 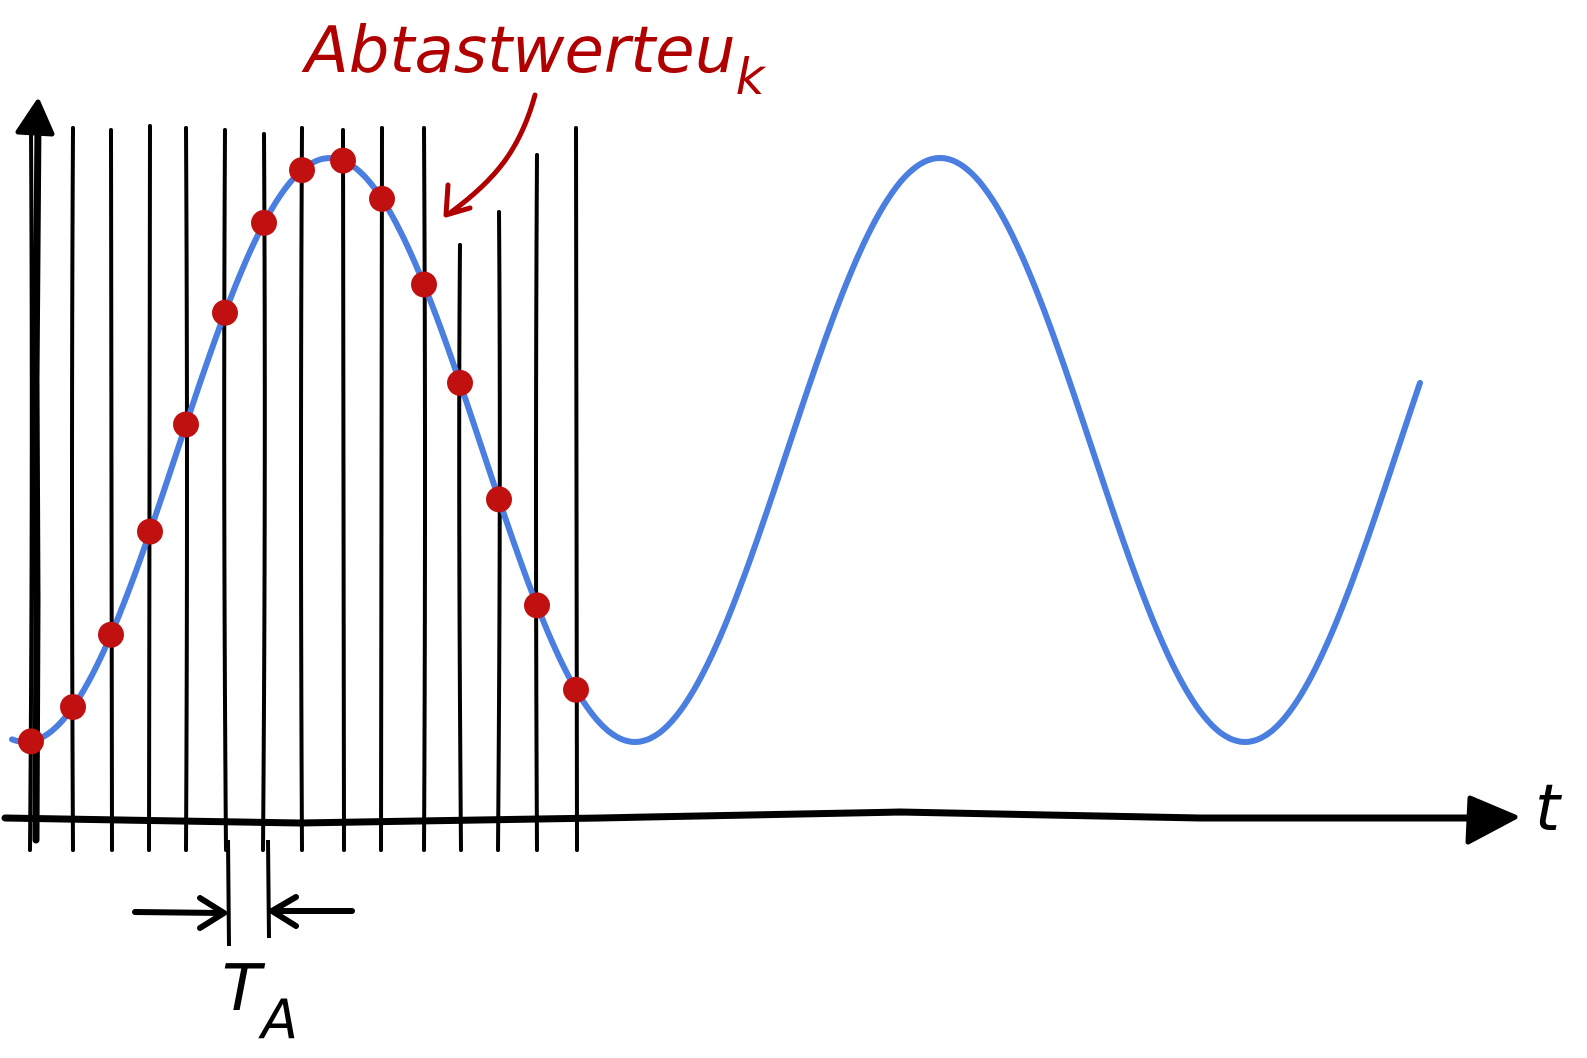 I want to click on period-extension-right, so click(x=268, y=889).